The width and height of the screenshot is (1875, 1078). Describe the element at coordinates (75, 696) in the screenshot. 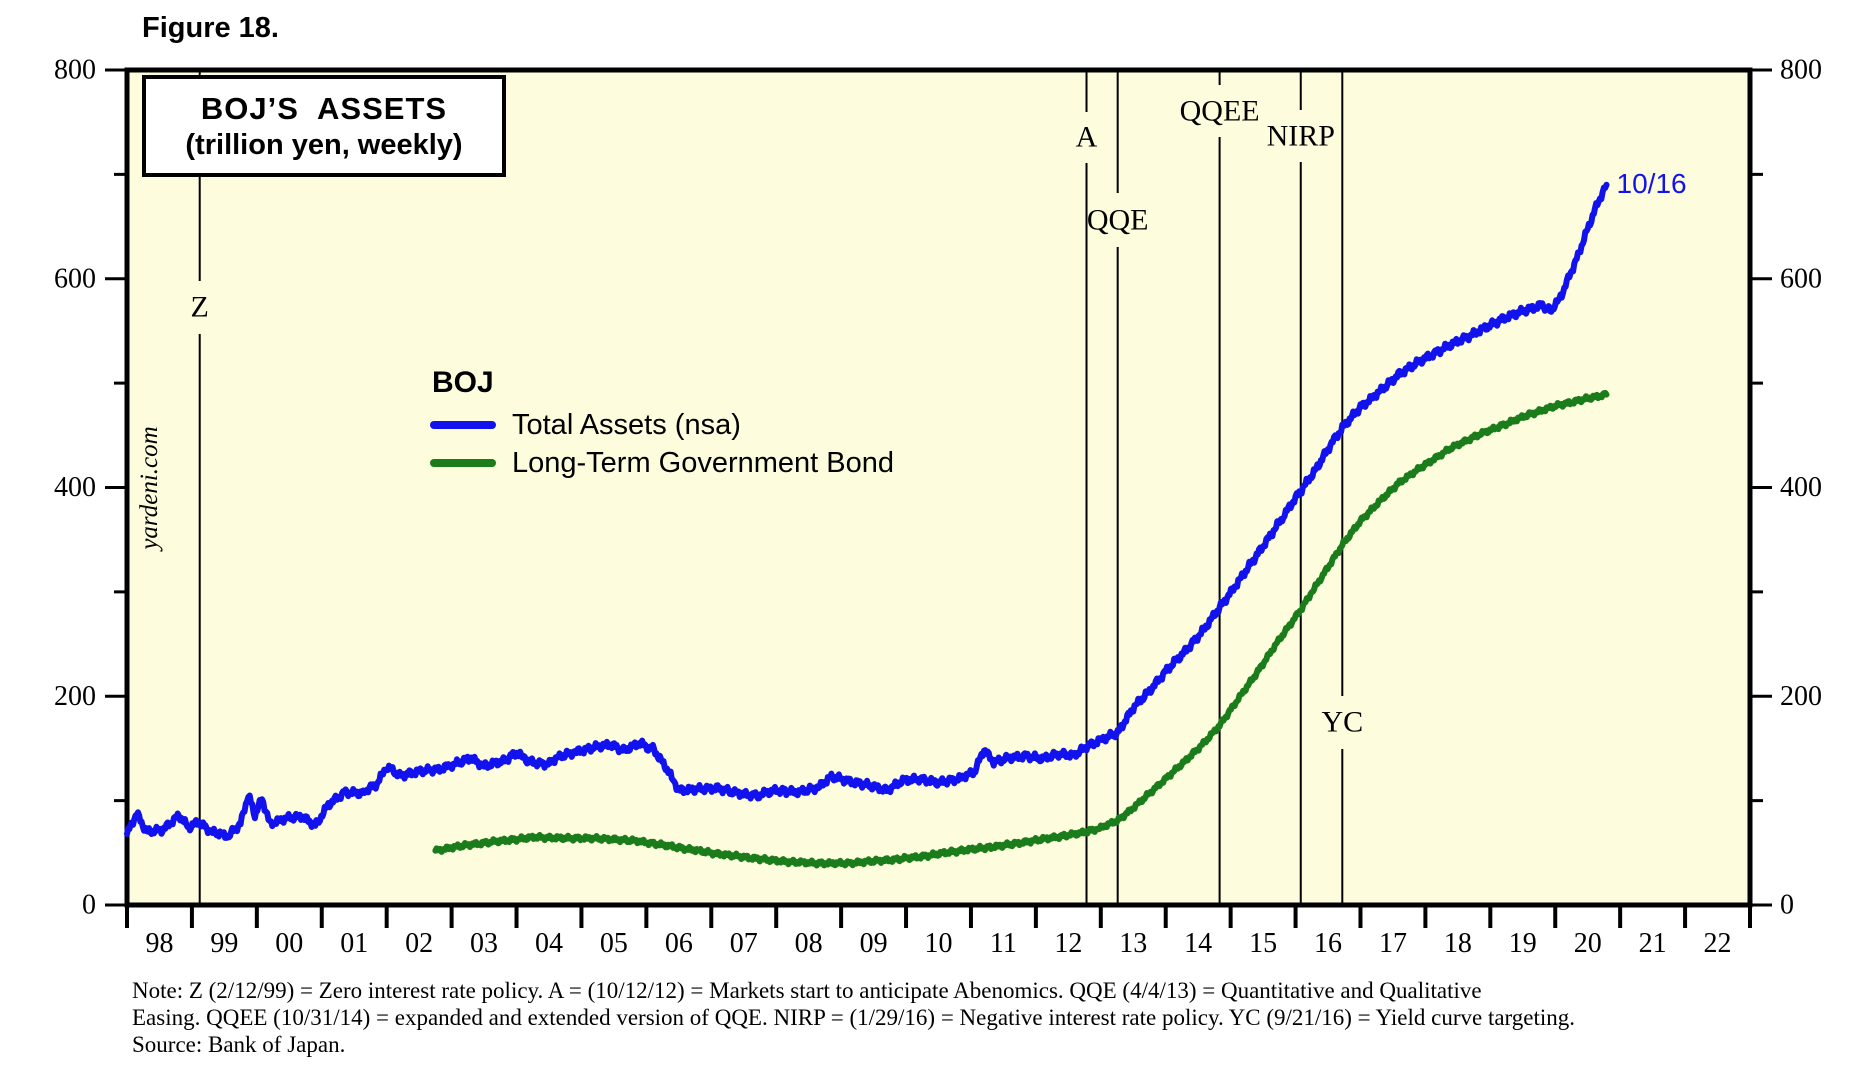

I see `y-axis-label-left: 200` at that location.